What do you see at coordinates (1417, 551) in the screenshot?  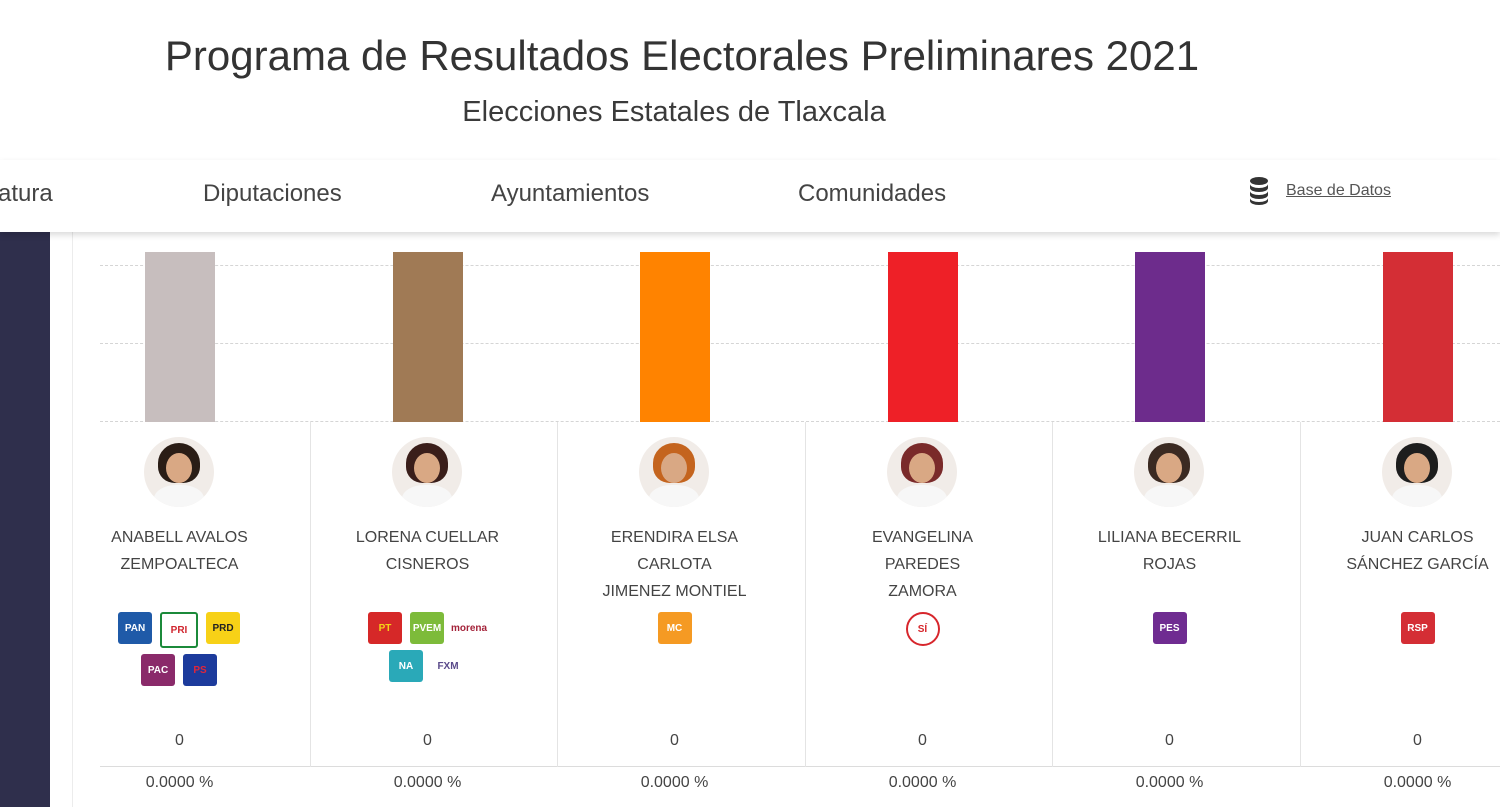 I see `candidate-name: JUAN CARLOS SÁNCHEZ GARCÍA` at bounding box center [1417, 551].